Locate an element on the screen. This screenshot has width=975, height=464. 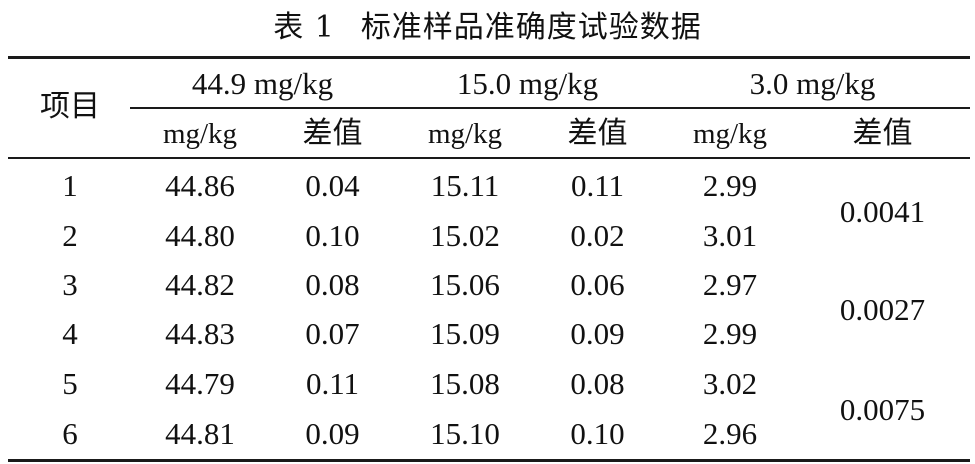
table-cell-value-2: 15.08 is located at coordinates (465, 383).